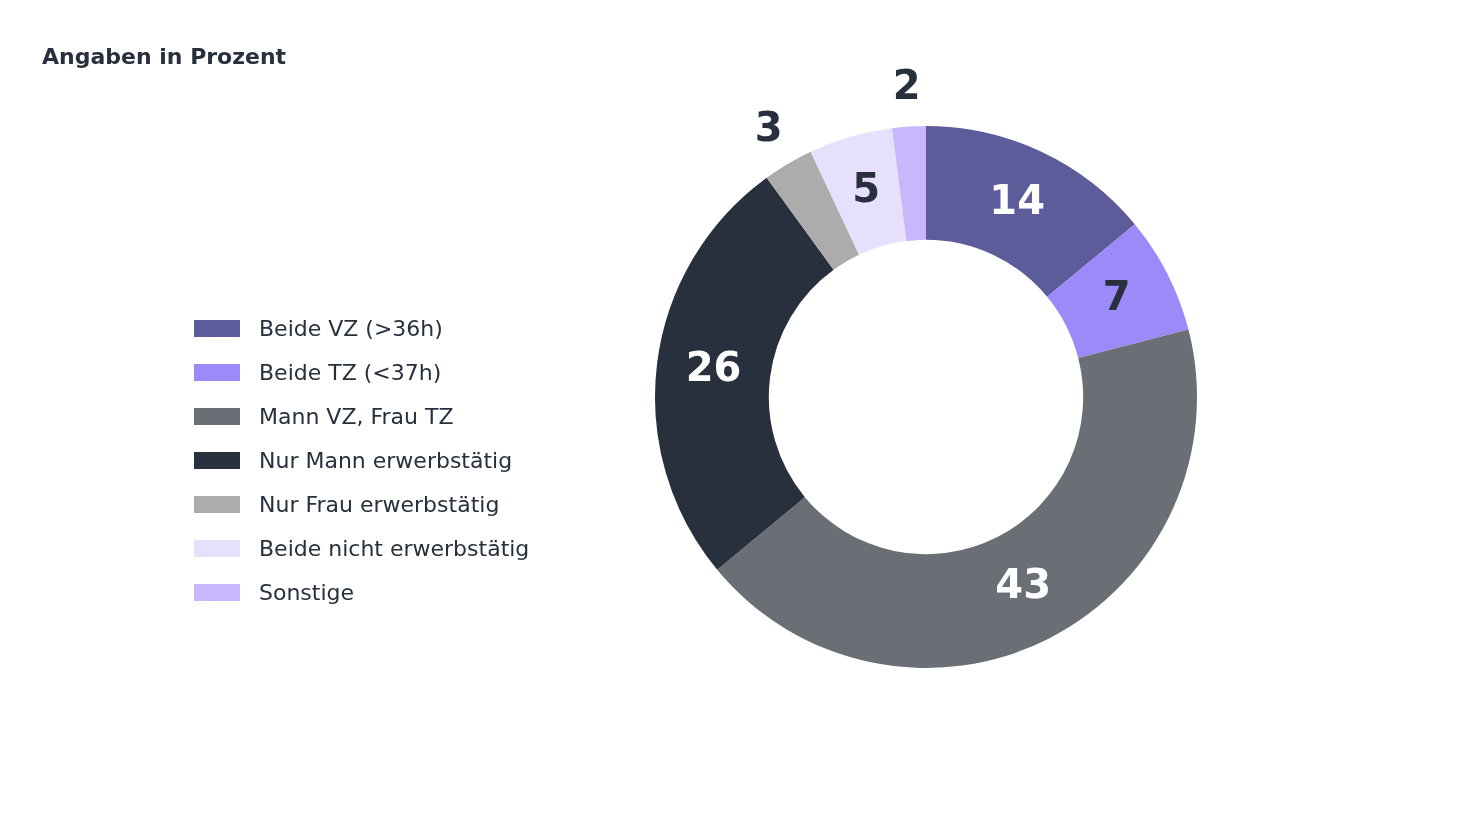  What do you see at coordinates (1023, 584) in the screenshot?
I see `data-label: 43` at bounding box center [1023, 584].